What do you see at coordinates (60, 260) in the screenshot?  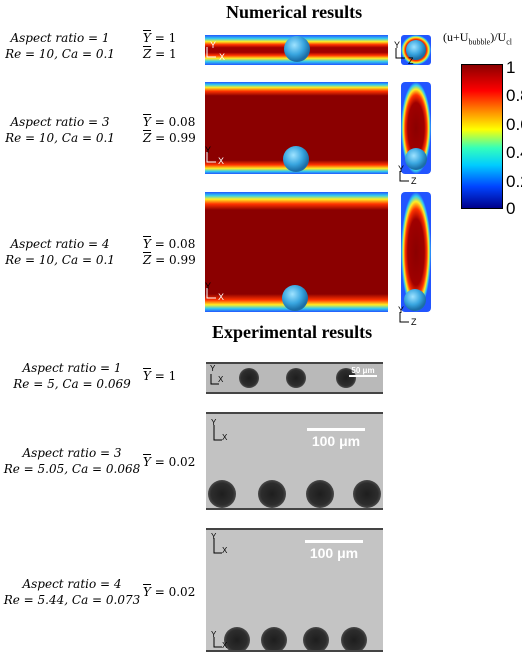 I see `num3-params: Re = 10, Ca = 0.1` at bounding box center [60, 260].